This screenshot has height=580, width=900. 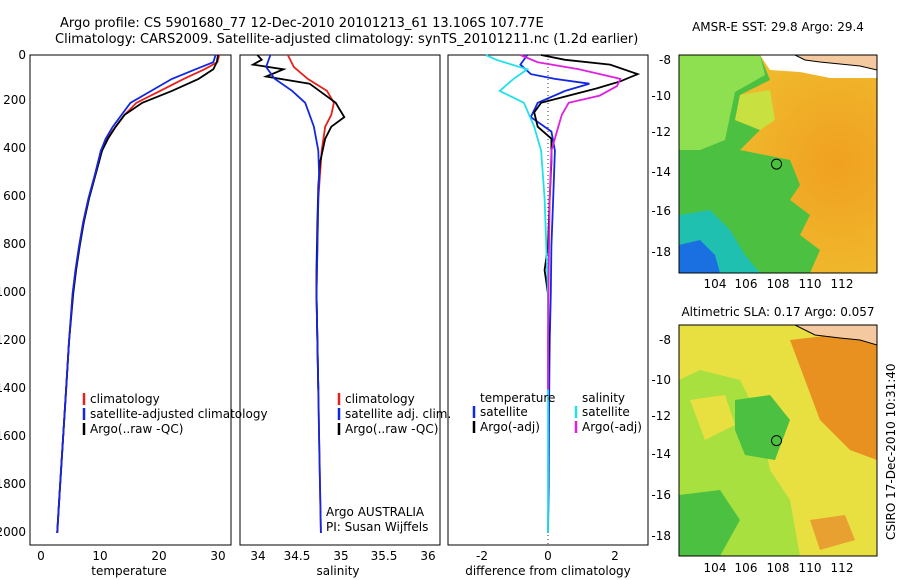 I want to click on sla-argo-location-marker, so click(x=776, y=441).